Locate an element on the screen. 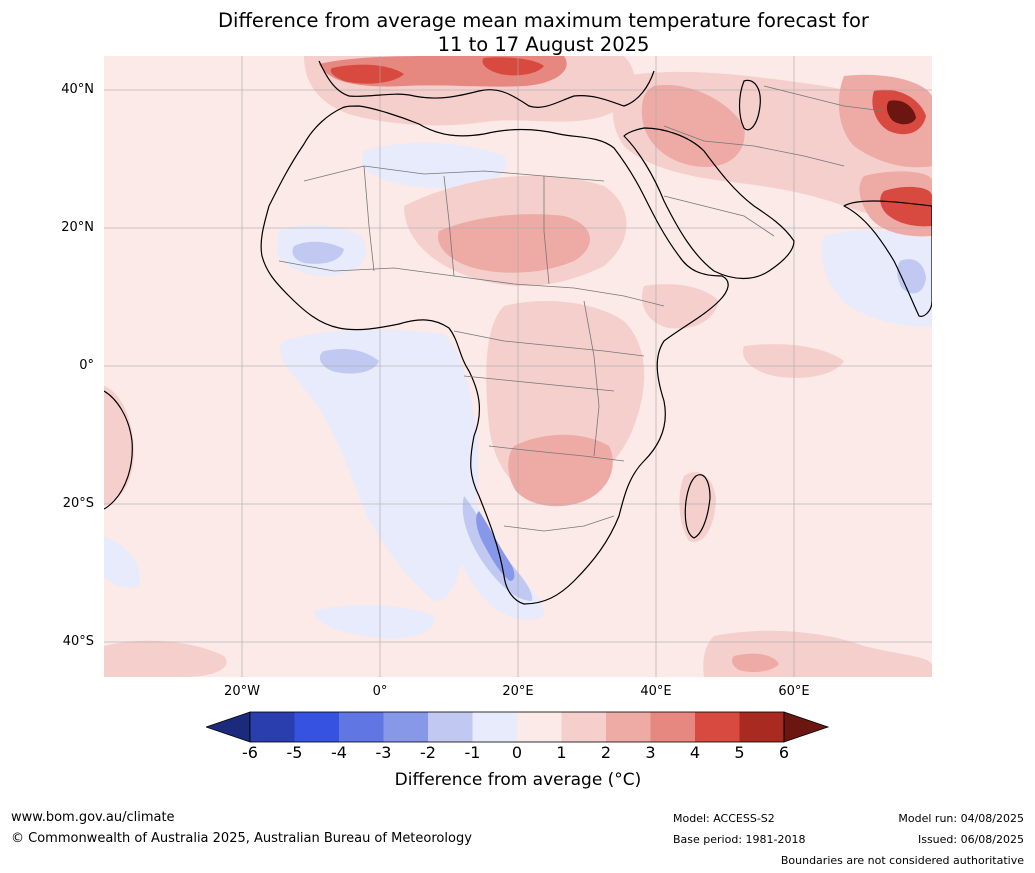  gulf-guinea-core is located at coordinates (349, 361).